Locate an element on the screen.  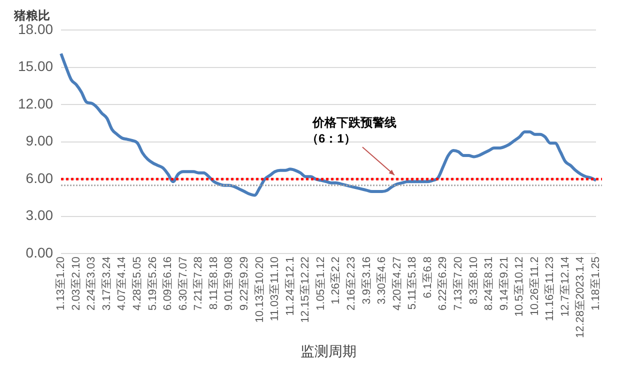
x-tick-label: 12.28至2023.1.4 is located at coordinates (580, 297).